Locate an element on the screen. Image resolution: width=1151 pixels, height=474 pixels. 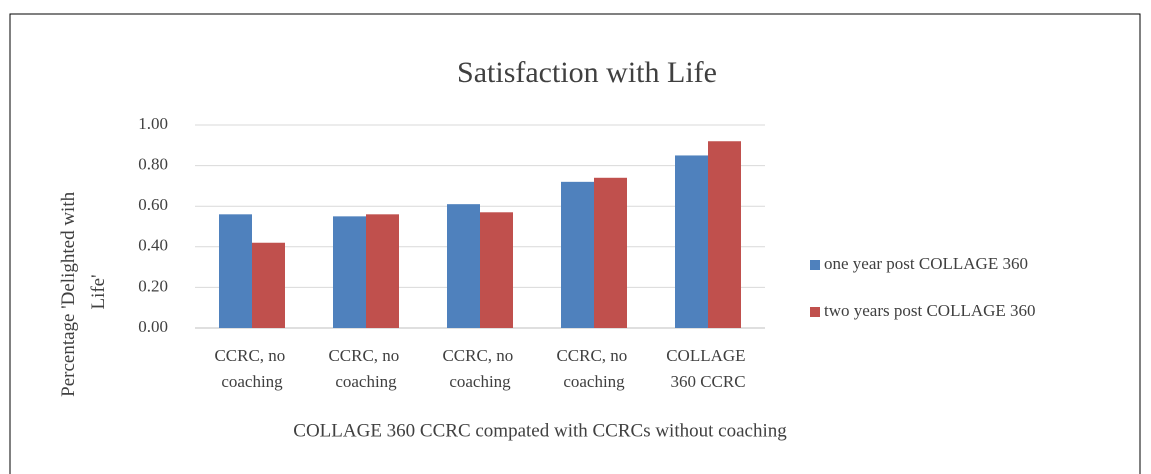
chart-title: Satisfaction with Life is located at coordinates (587, 72).